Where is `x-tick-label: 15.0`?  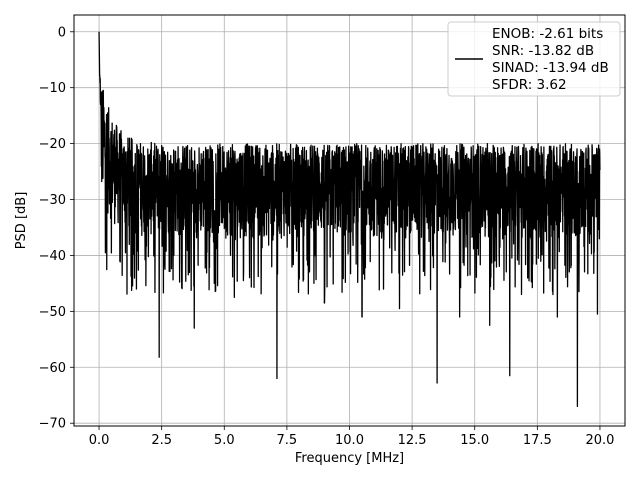 x-tick-label: 15.0 is located at coordinates (474, 440).